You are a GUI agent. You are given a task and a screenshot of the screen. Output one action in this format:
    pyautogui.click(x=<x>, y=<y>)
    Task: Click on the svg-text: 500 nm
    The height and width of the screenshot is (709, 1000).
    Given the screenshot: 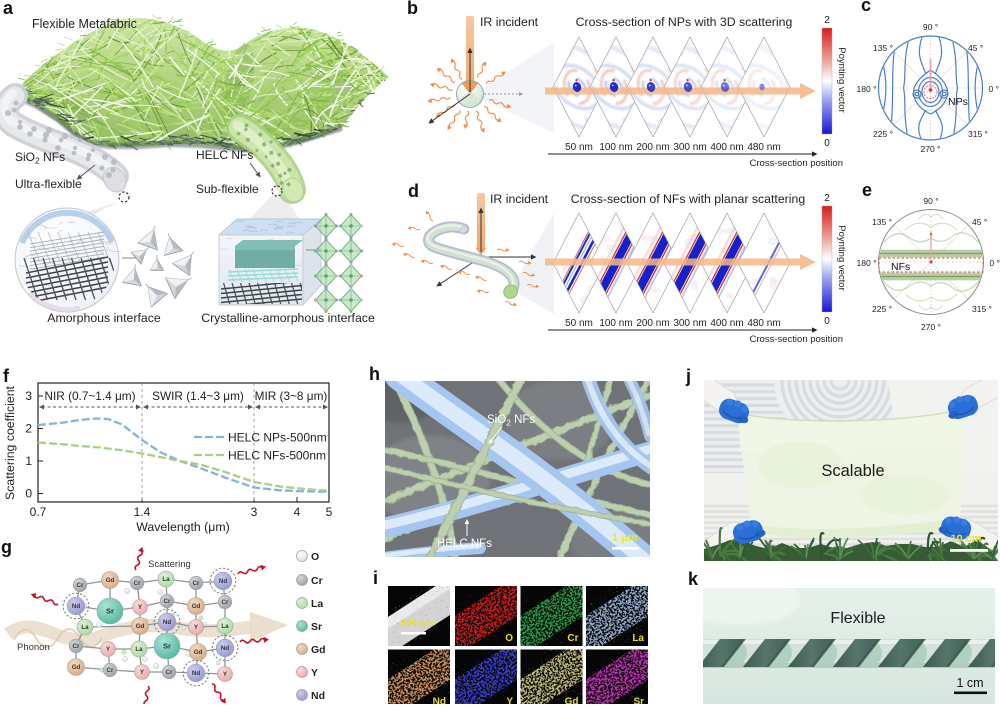 What is the action you would take?
    pyautogui.click(x=417, y=623)
    